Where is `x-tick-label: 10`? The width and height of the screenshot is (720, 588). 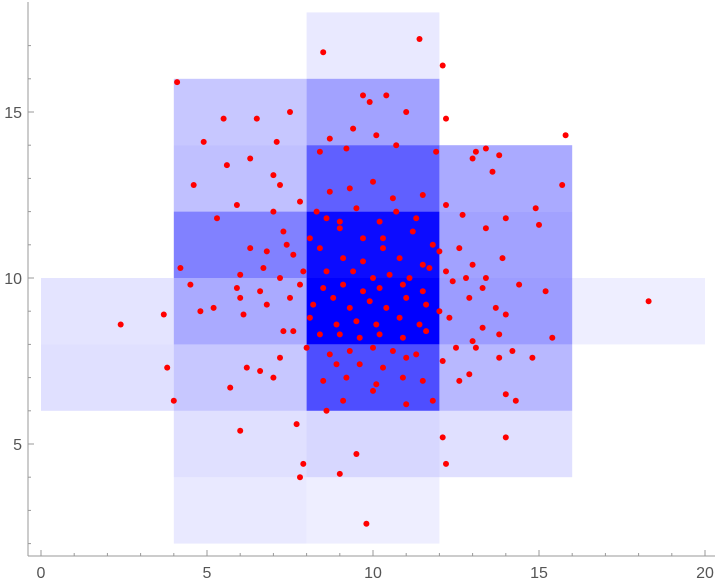
x-tick-label: 10 is located at coordinates (373, 573).